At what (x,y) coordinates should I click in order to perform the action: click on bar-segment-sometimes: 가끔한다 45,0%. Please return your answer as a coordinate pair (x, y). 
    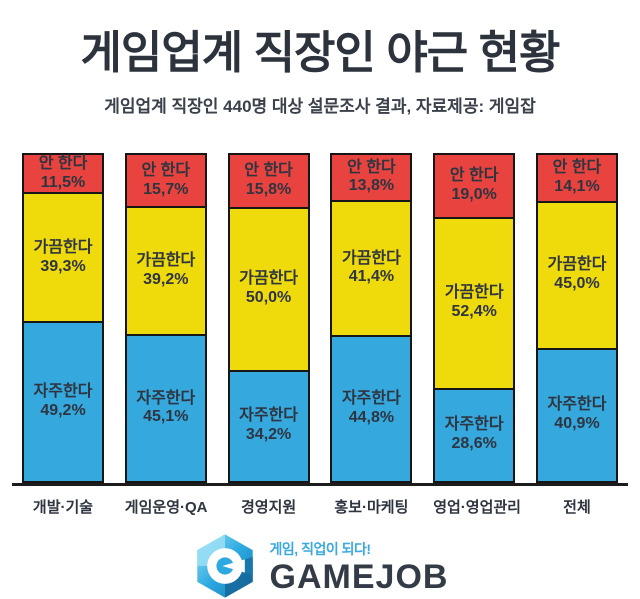
    Looking at the image, I should click on (576, 274).